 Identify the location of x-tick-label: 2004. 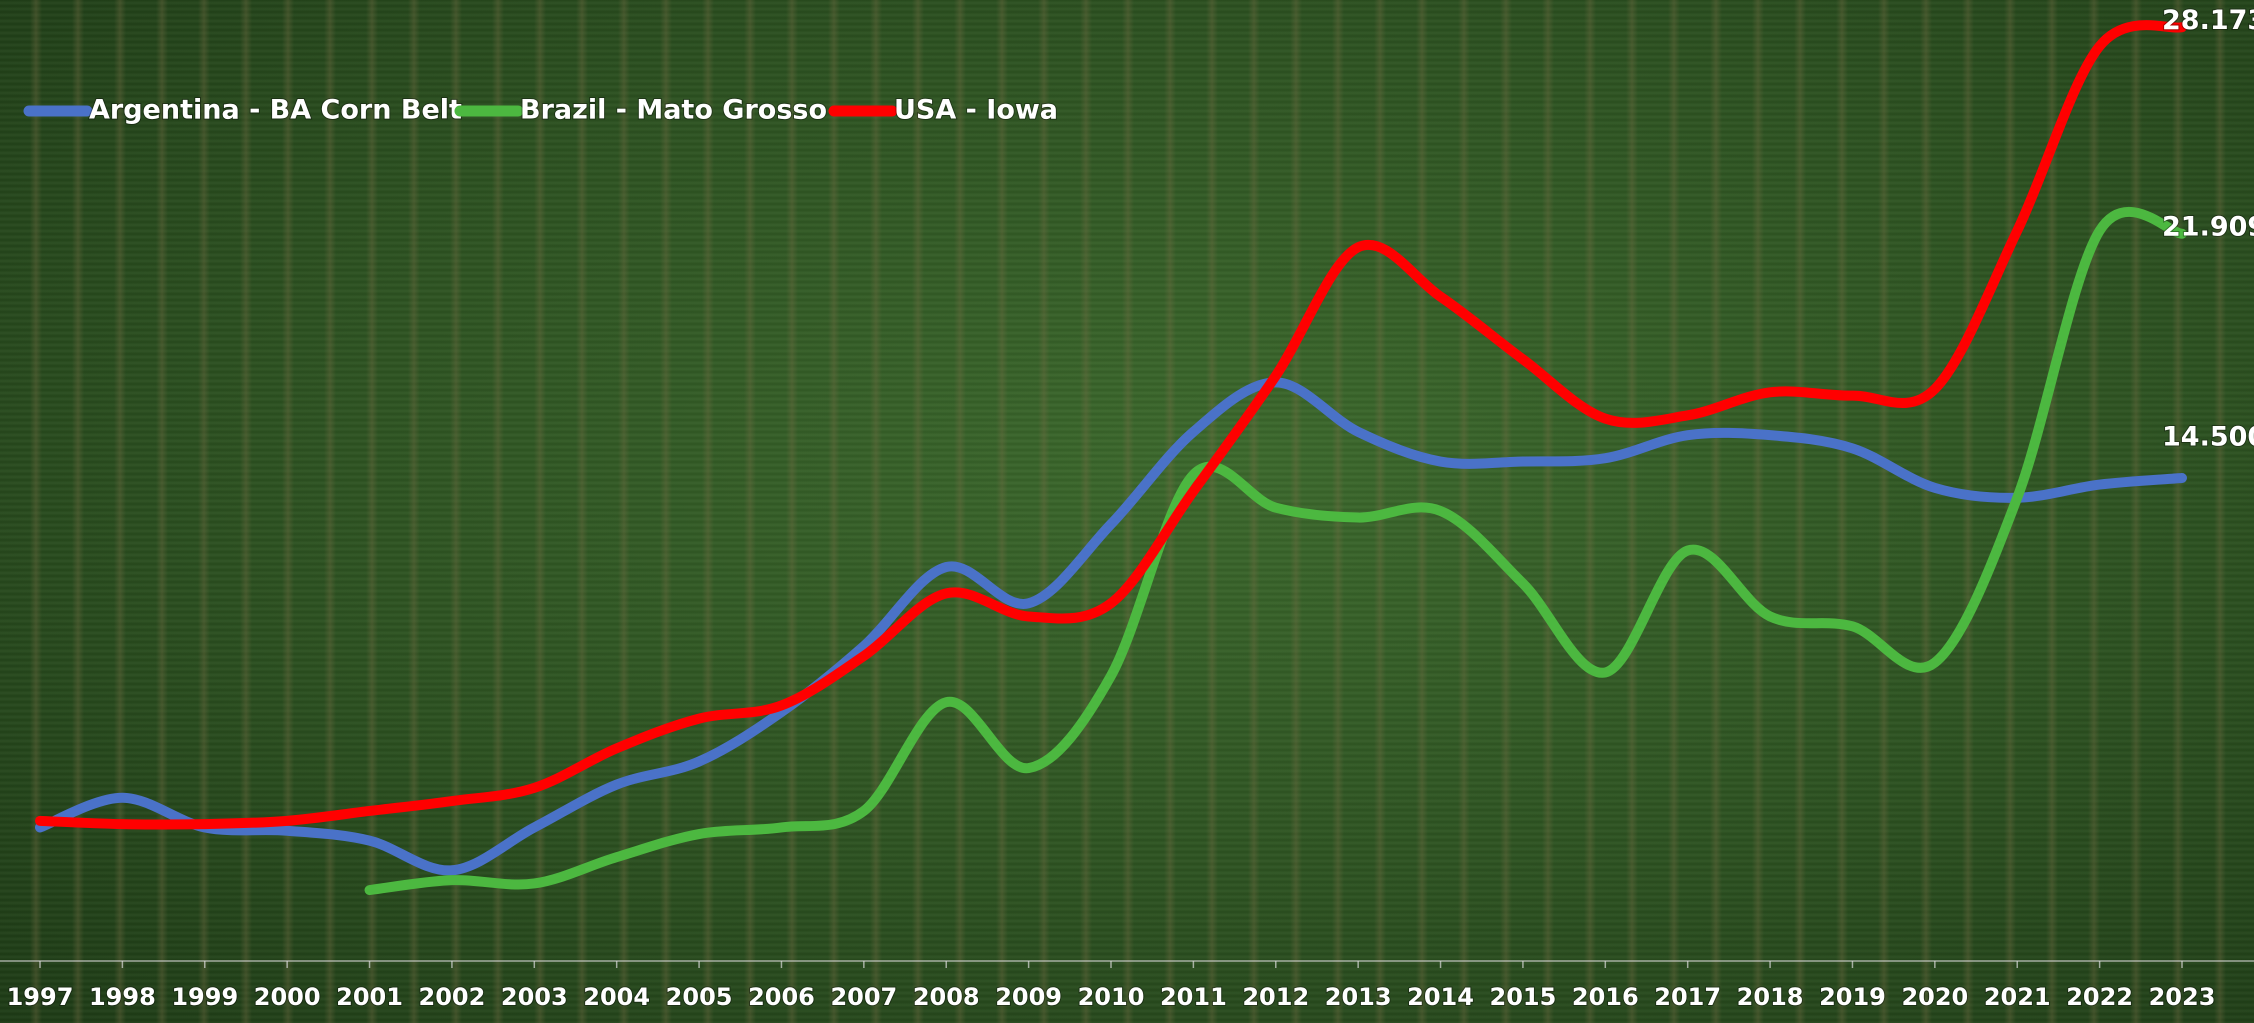
(616, 997).